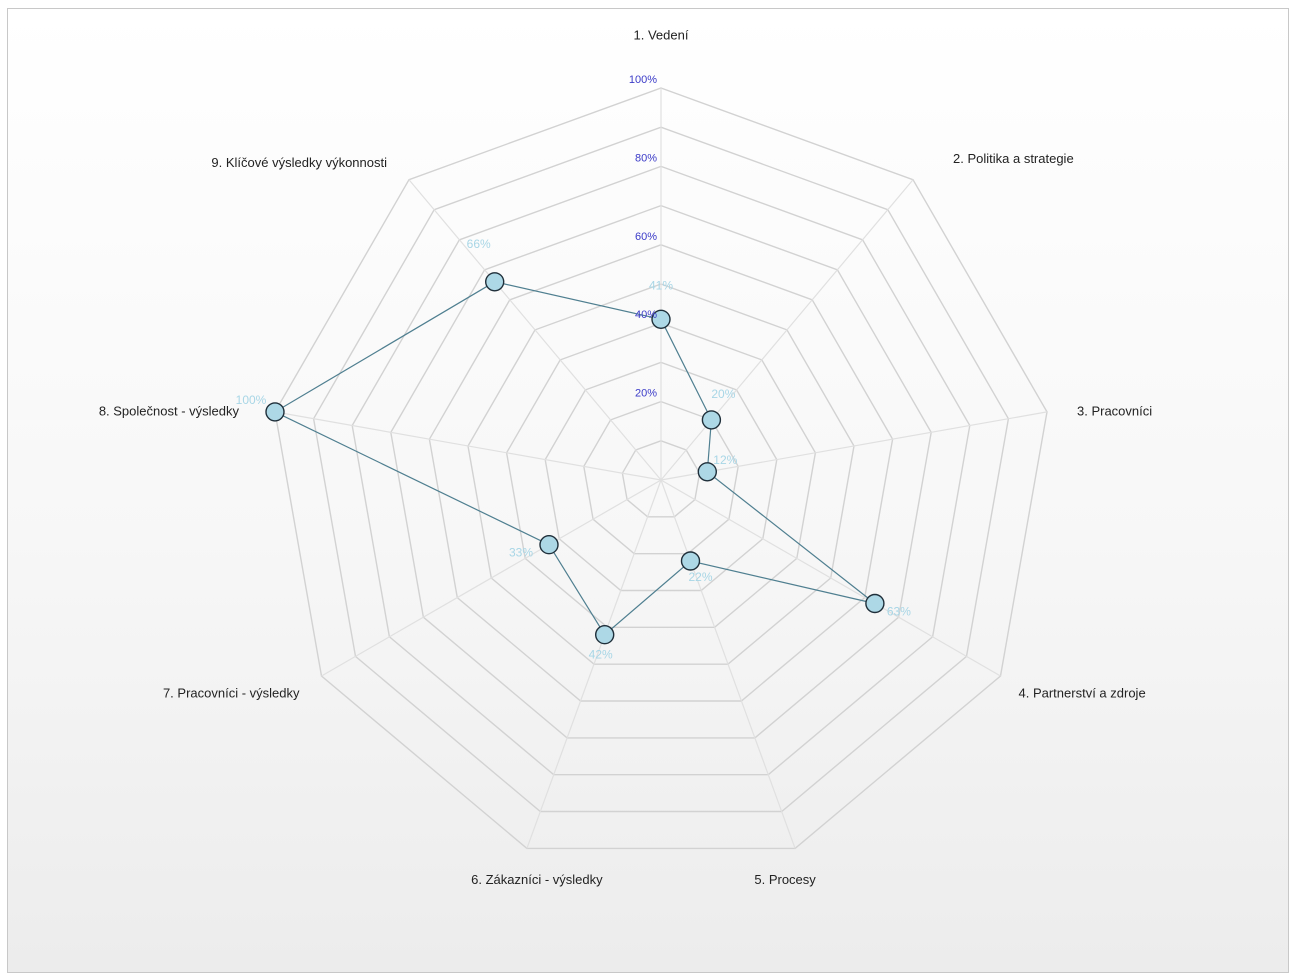  What do you see at coordinates (899, 612) in the screenshot?
I see `data-label: 63%` at bounding box center [899, 612].